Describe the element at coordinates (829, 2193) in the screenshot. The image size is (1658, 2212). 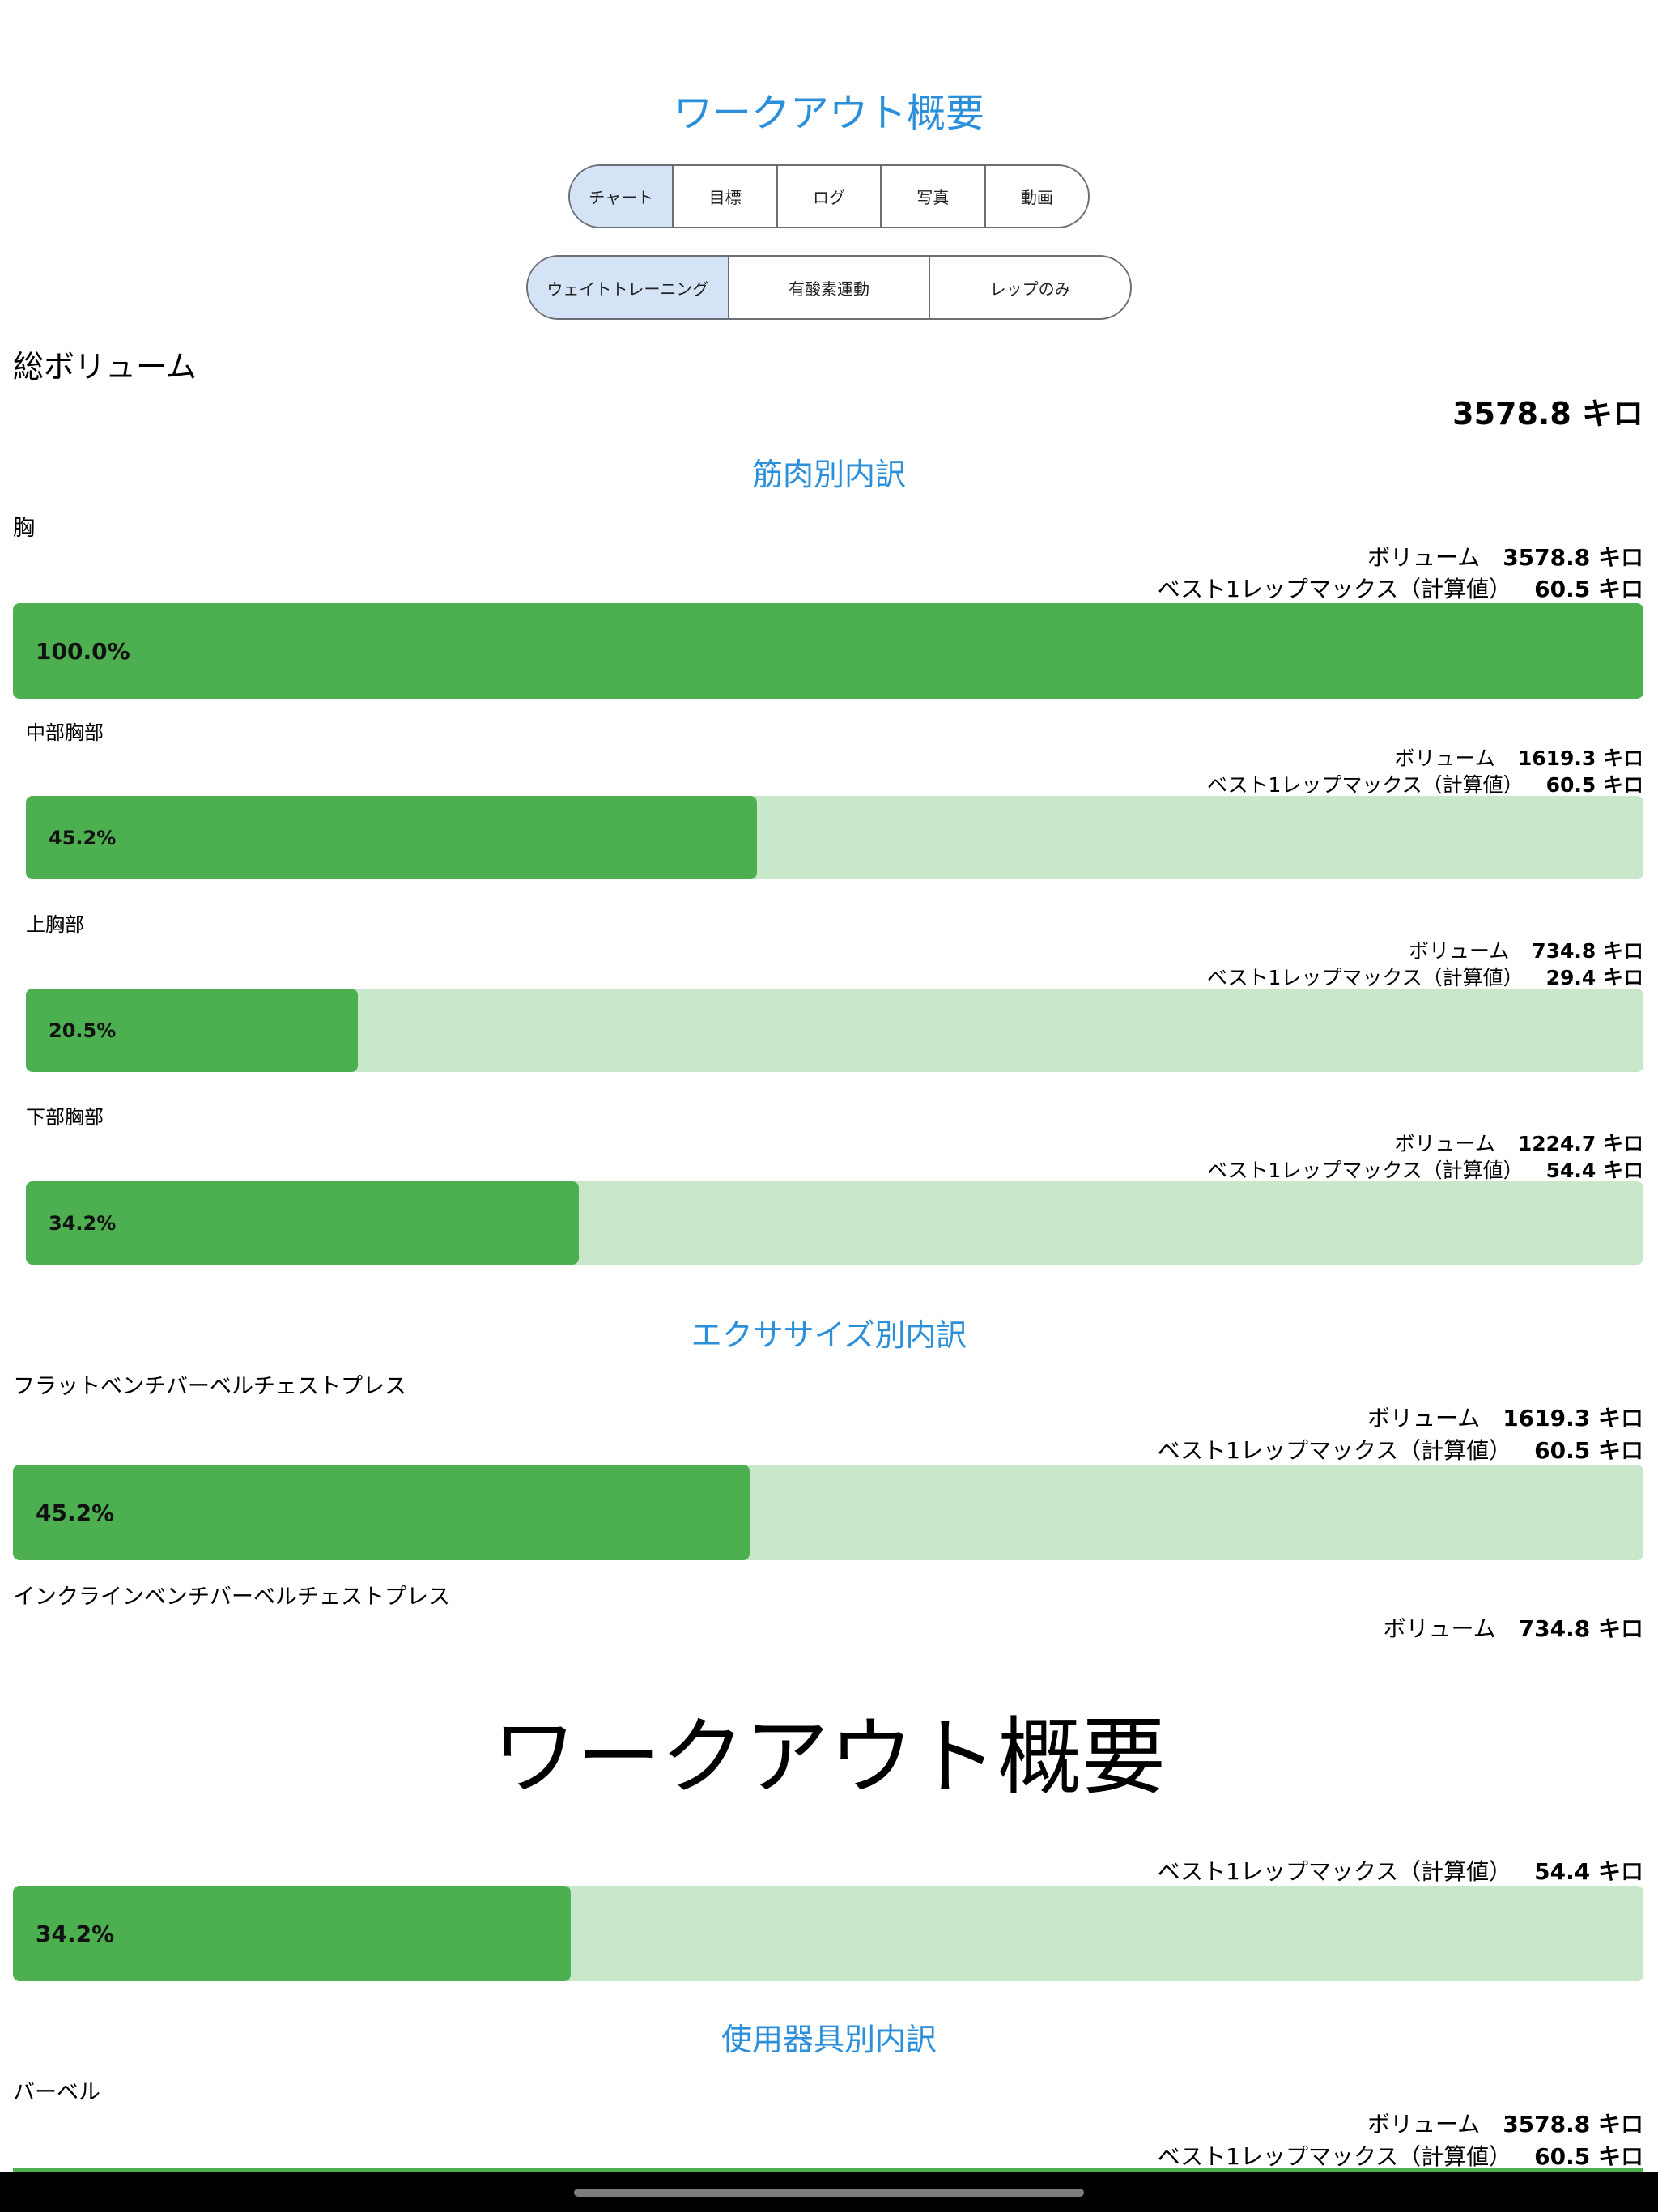
I see `home-indicator` at that location.